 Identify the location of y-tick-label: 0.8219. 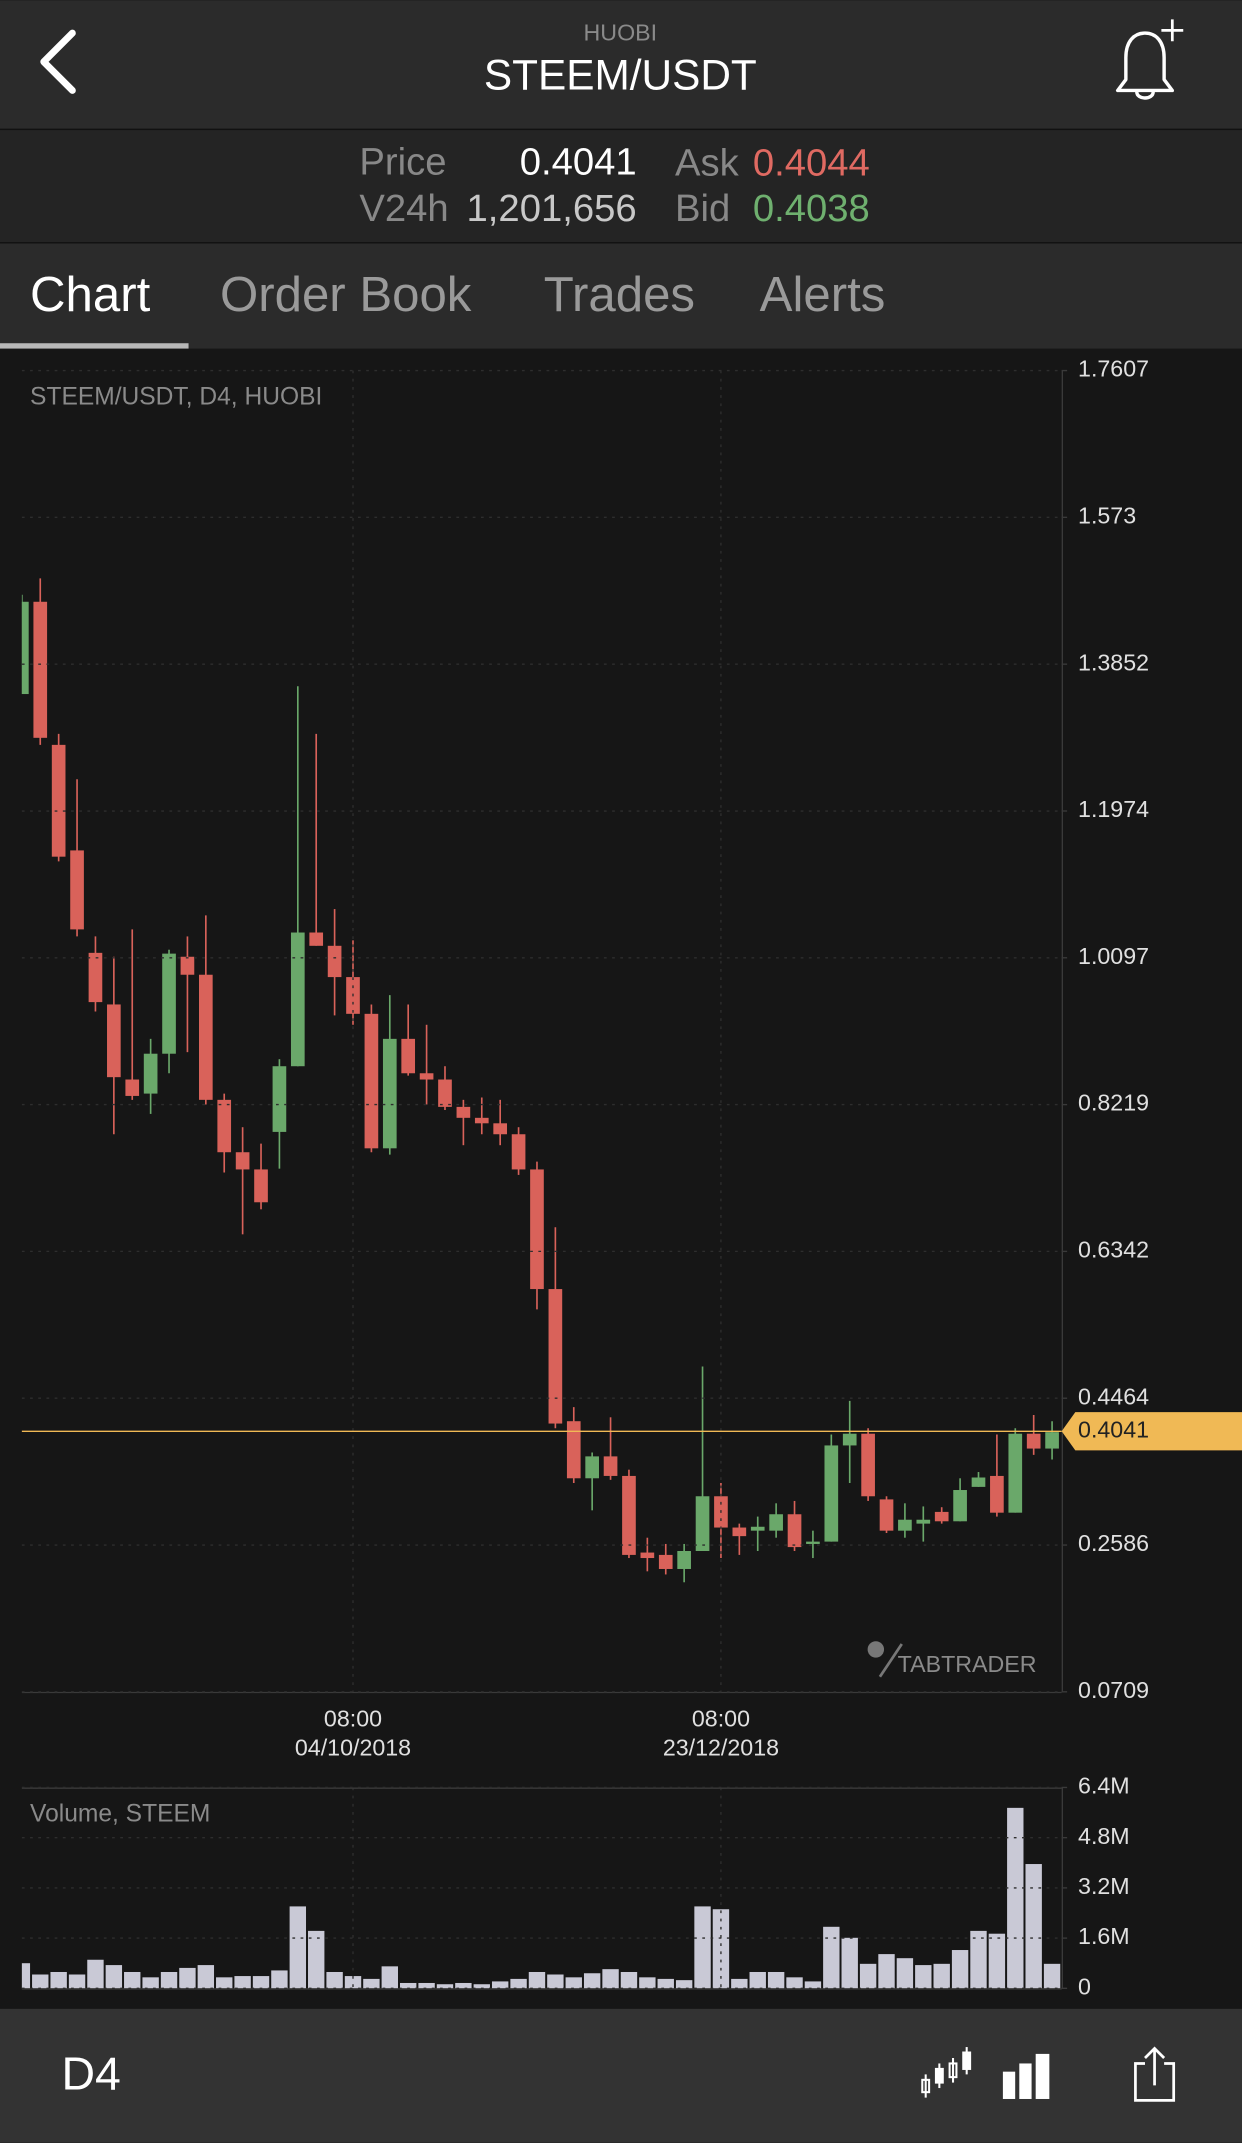
(1113, 1103).